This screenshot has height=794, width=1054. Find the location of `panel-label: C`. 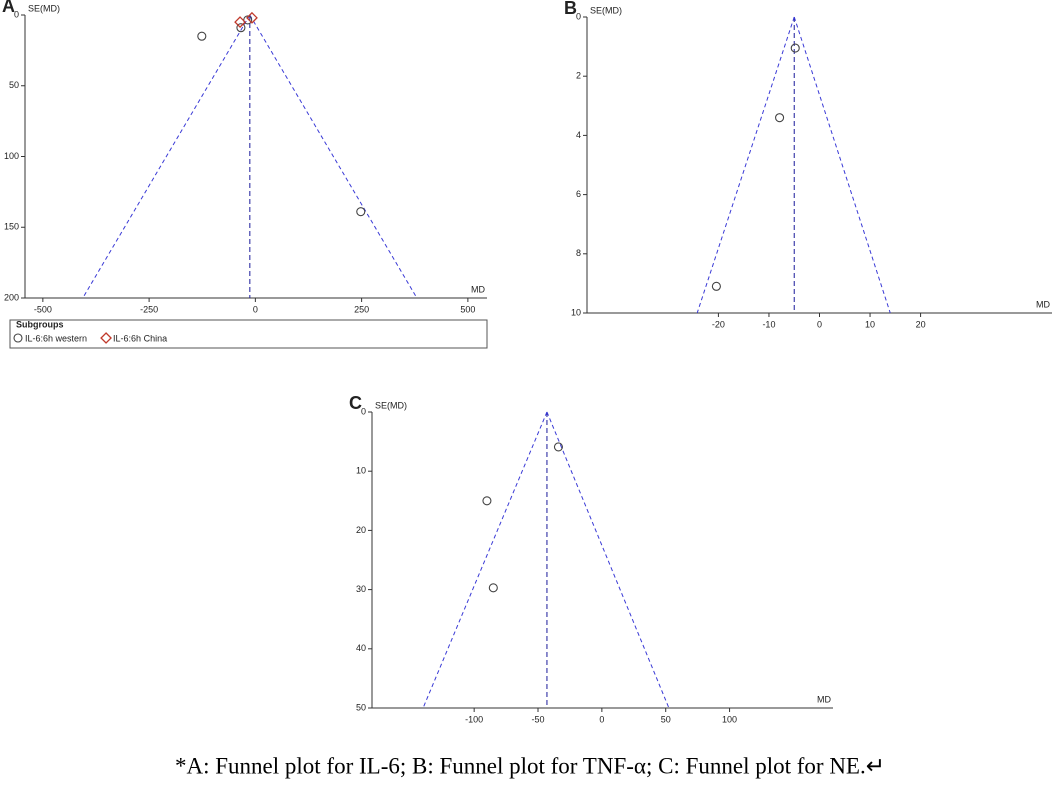

panel-label: C is located at coordinates (355, 403).